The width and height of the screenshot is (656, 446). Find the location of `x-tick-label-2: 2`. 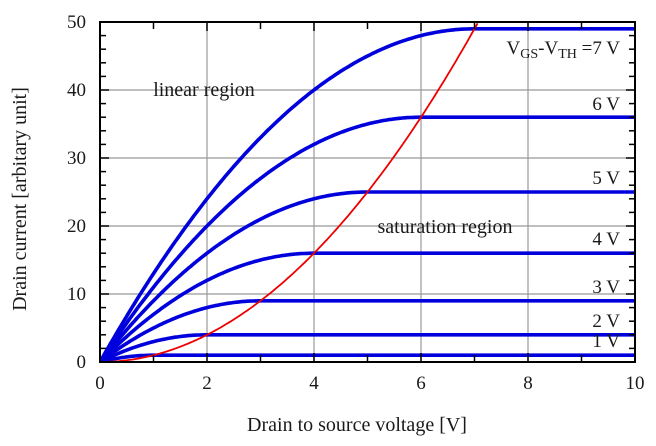

x-tick-label-2: 2 is located at coordinates (207, 383).